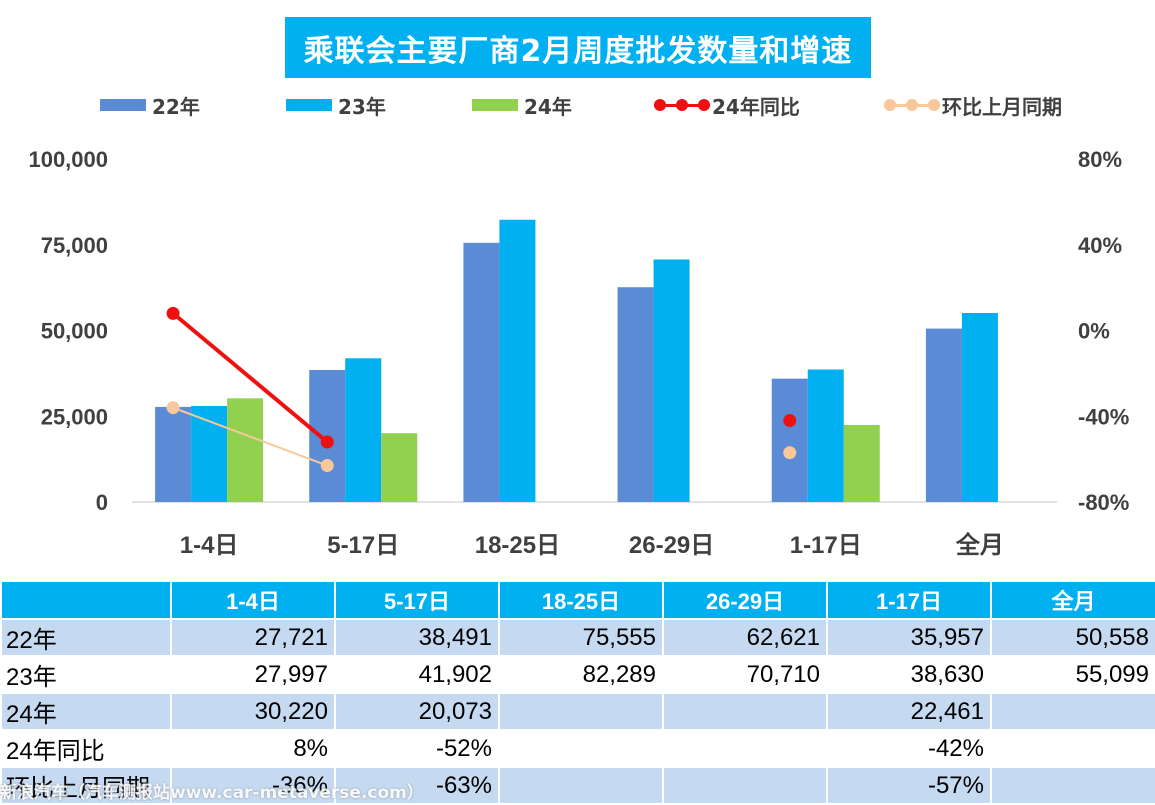 This screenshot has width=1155, height=805. Describe the element at coordinates (86, 674) in the screenshot. I see `table-row-header: 23年` at that location.